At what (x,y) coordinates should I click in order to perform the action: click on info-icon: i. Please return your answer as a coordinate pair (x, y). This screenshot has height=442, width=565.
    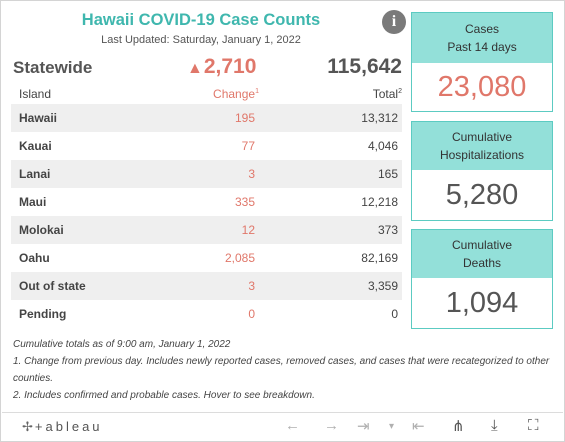
    Looking at the image, I should click on (394, 22).